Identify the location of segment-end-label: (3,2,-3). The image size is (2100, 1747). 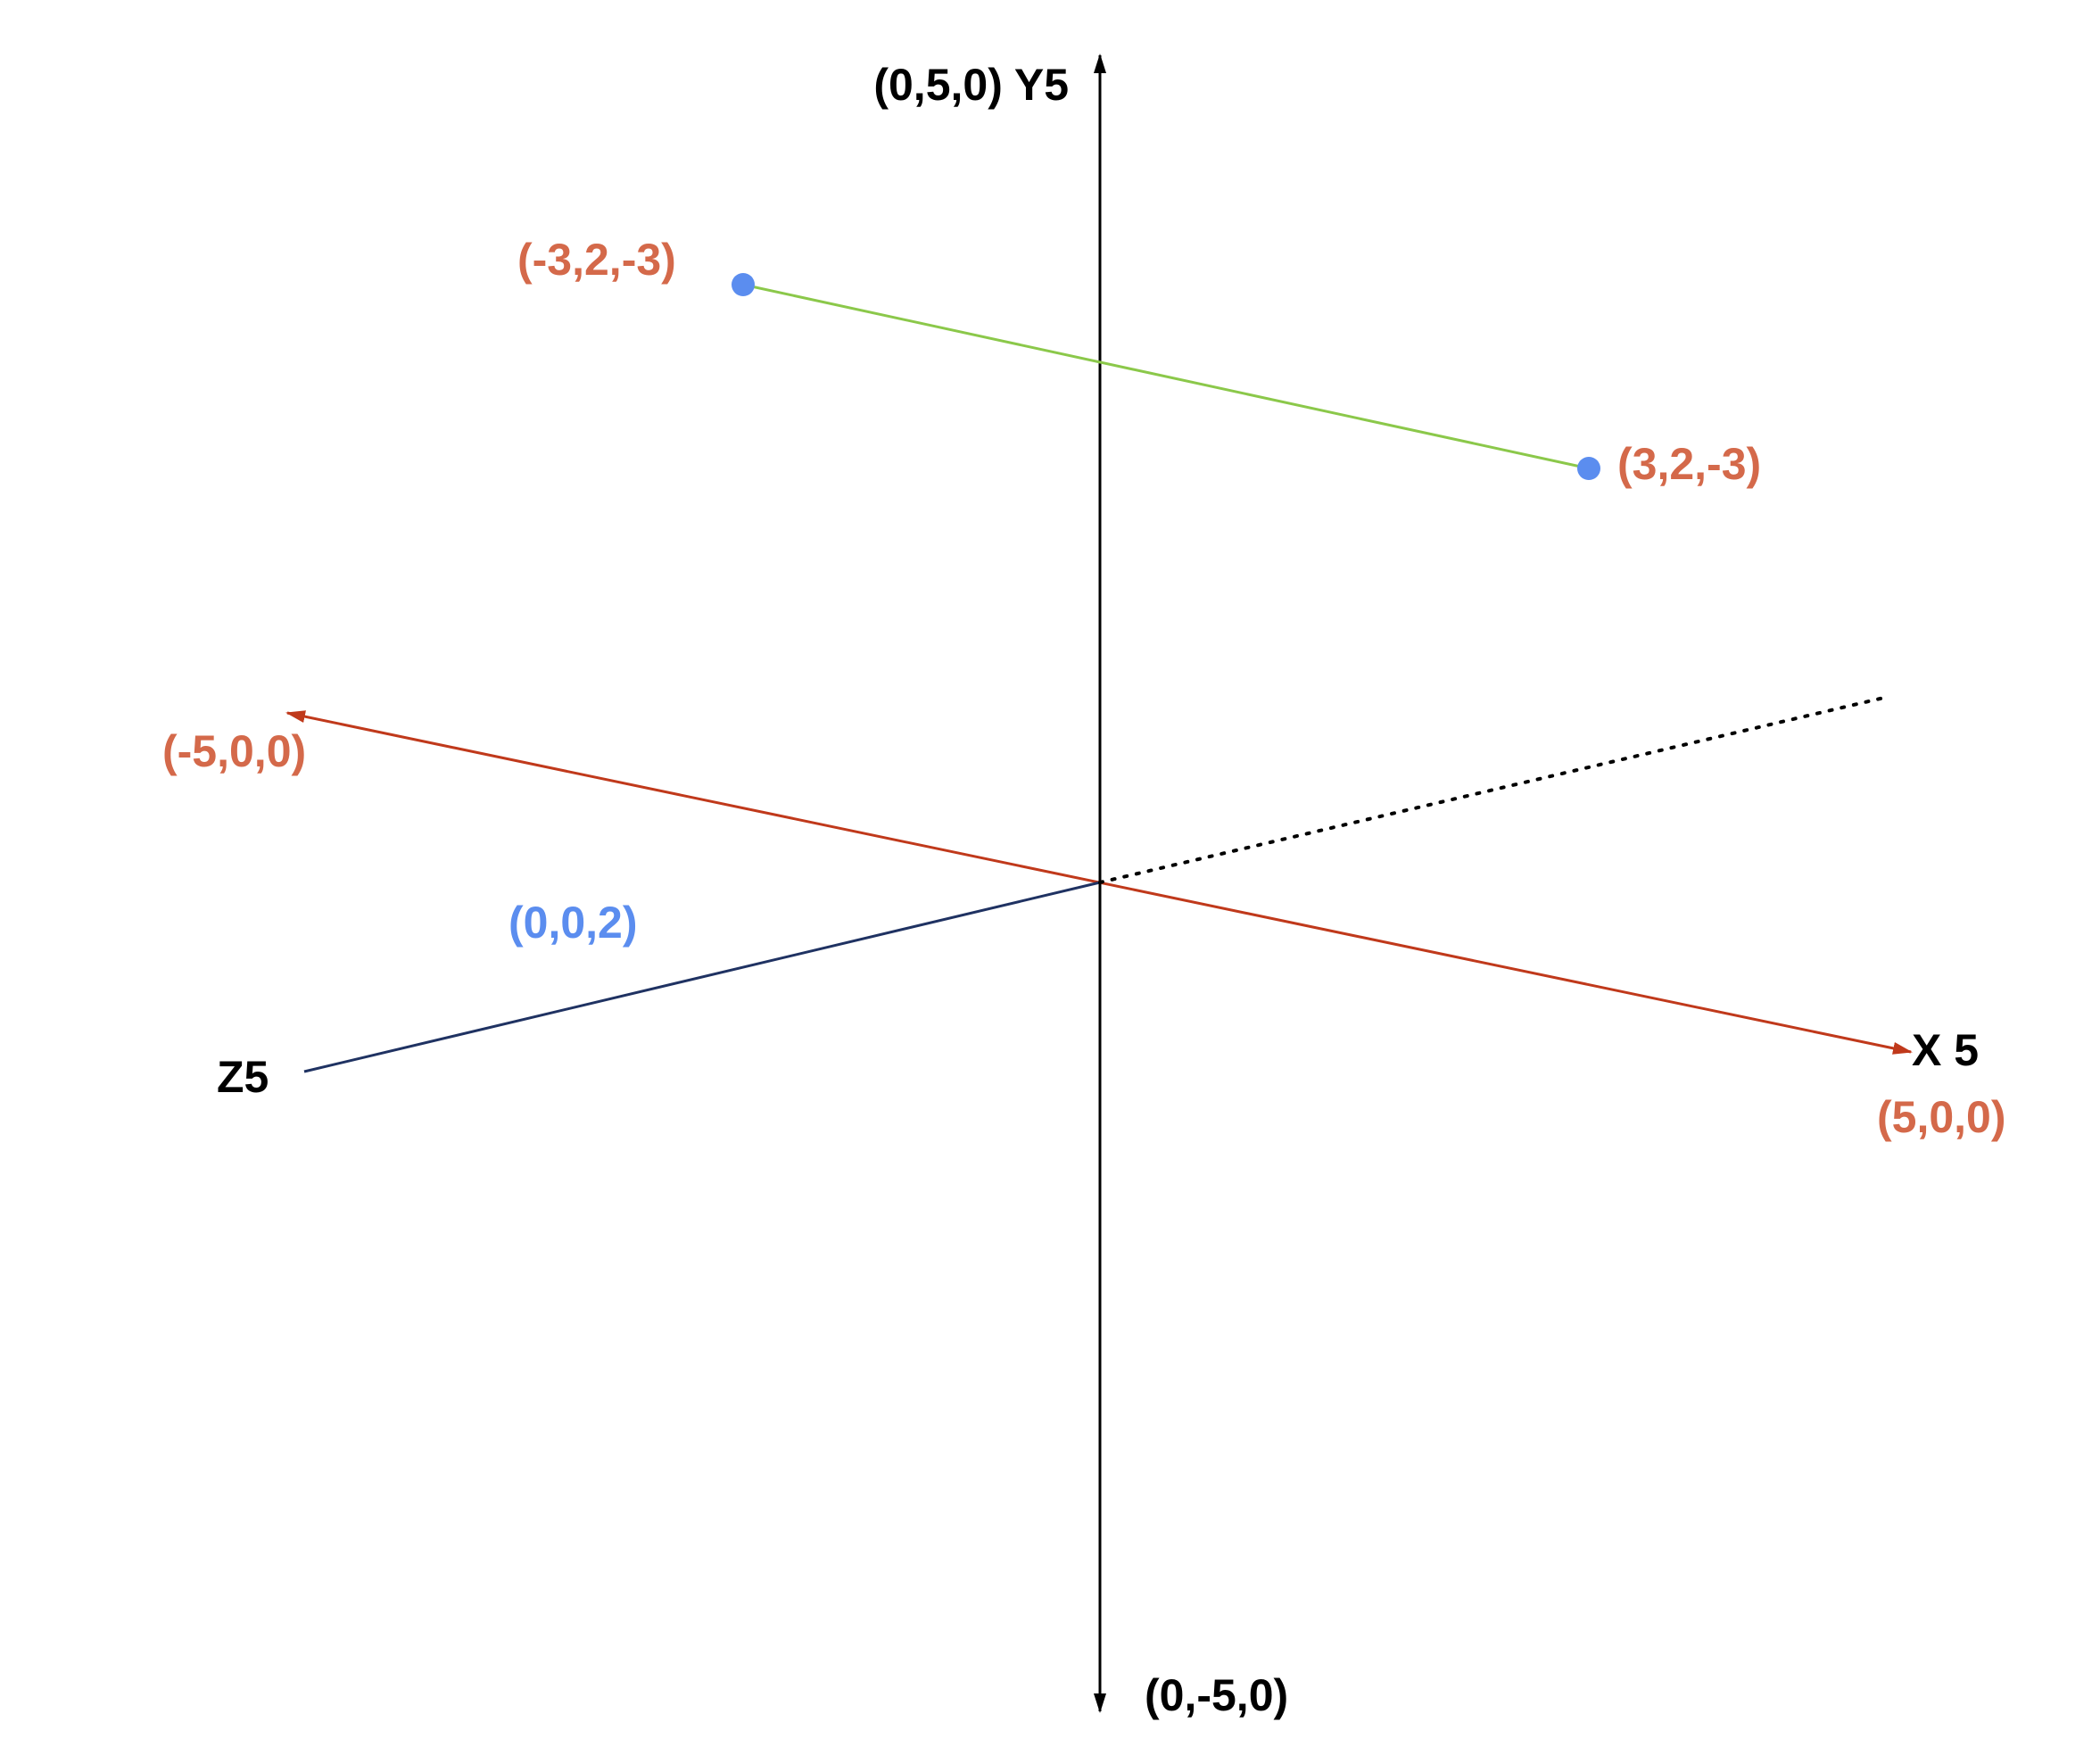
(1689, 464).